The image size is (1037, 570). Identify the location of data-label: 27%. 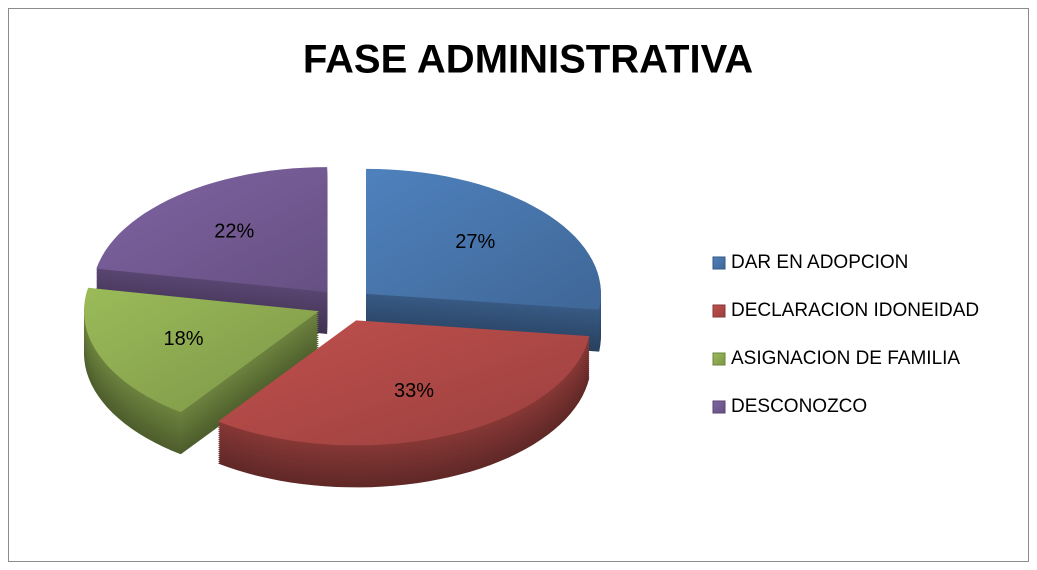
(475, 242).